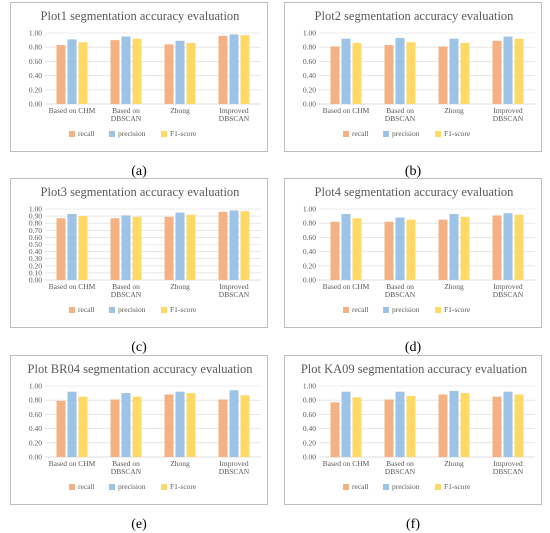 This screenshot has height=533, width=550. What do you see at coordinates (35, 230) in the screenshot?
I see `y-tick-label: 0.70` at bounding box center [35, 230].